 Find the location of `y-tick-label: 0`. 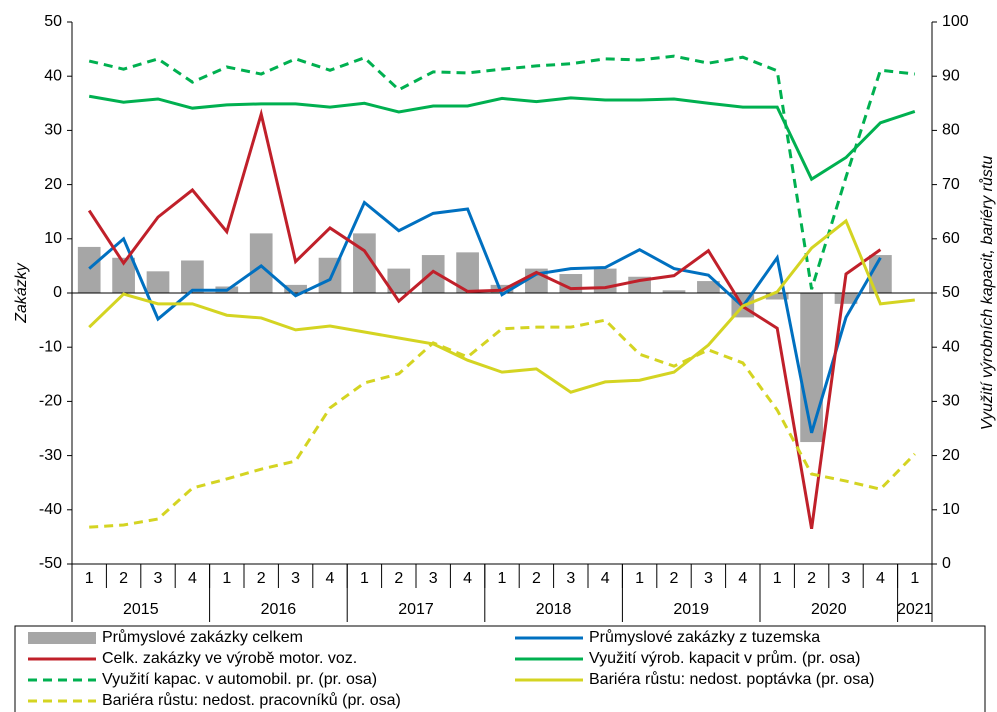

y-tick-label: 0 is located at coordinates (57, 292).